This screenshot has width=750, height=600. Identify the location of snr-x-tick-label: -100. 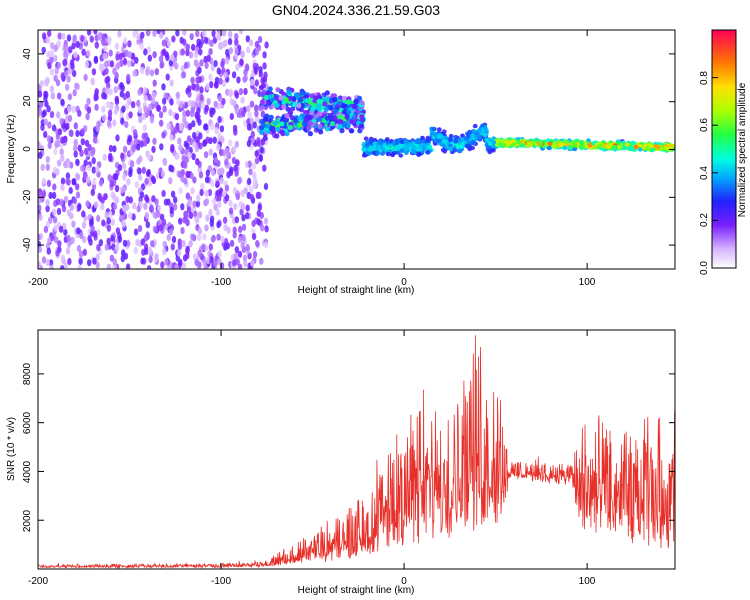
(221, 581).